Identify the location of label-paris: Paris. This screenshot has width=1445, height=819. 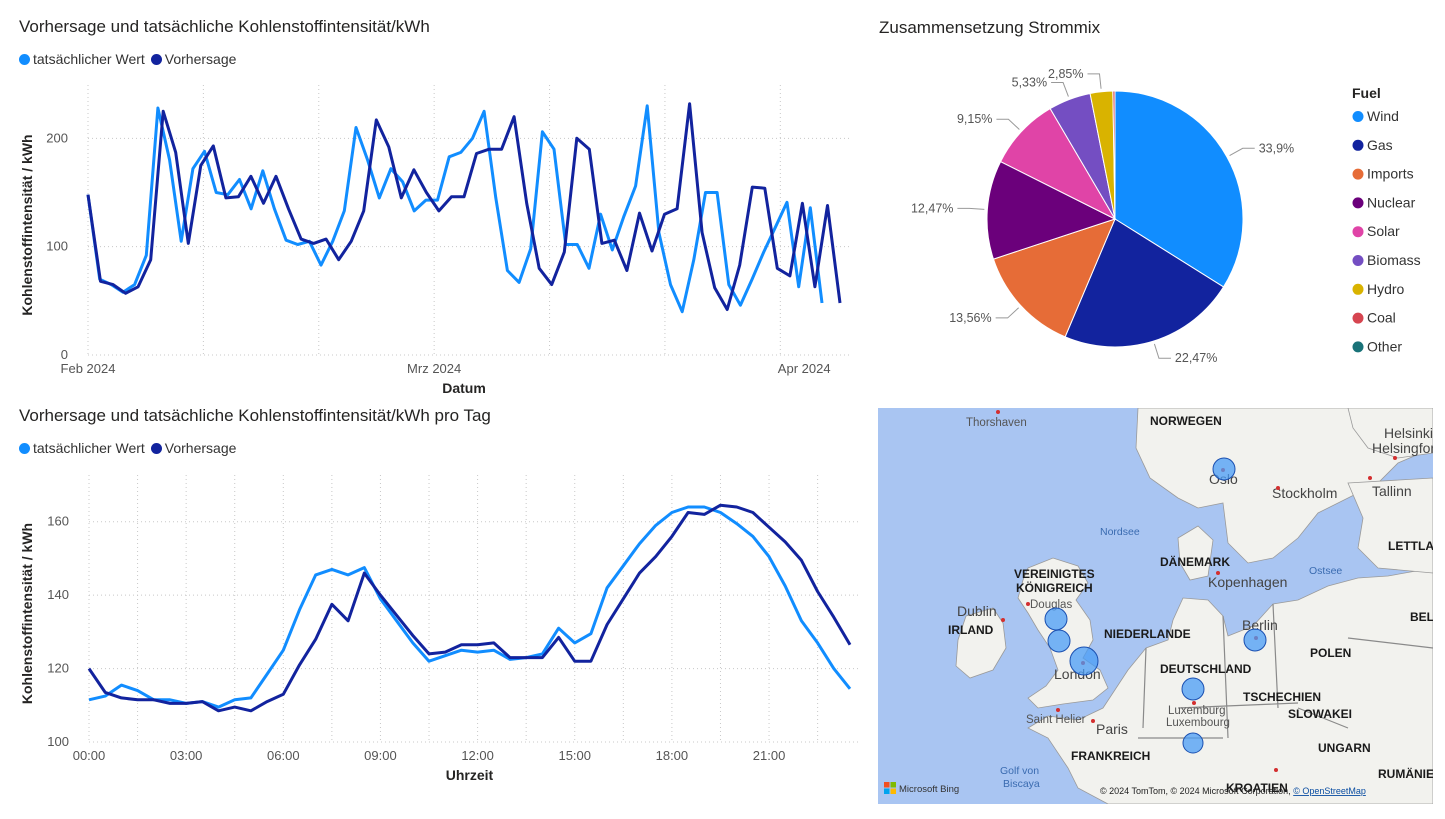
(1112, 729).